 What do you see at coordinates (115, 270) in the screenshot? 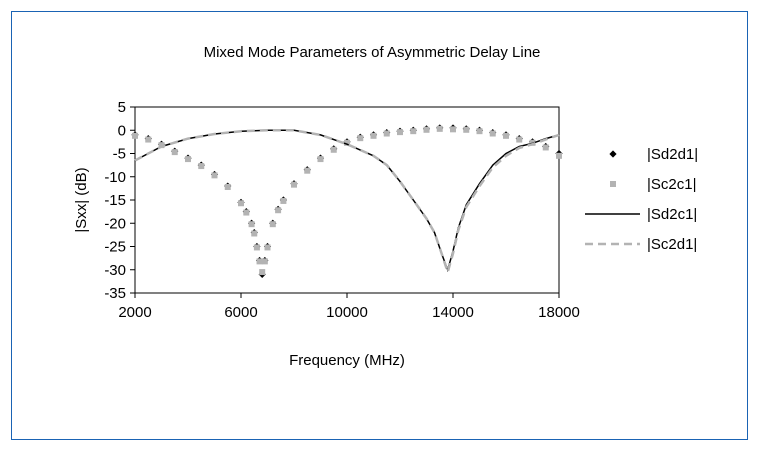
I see `y-tick-label: -30` at bounding box center [115, 270].